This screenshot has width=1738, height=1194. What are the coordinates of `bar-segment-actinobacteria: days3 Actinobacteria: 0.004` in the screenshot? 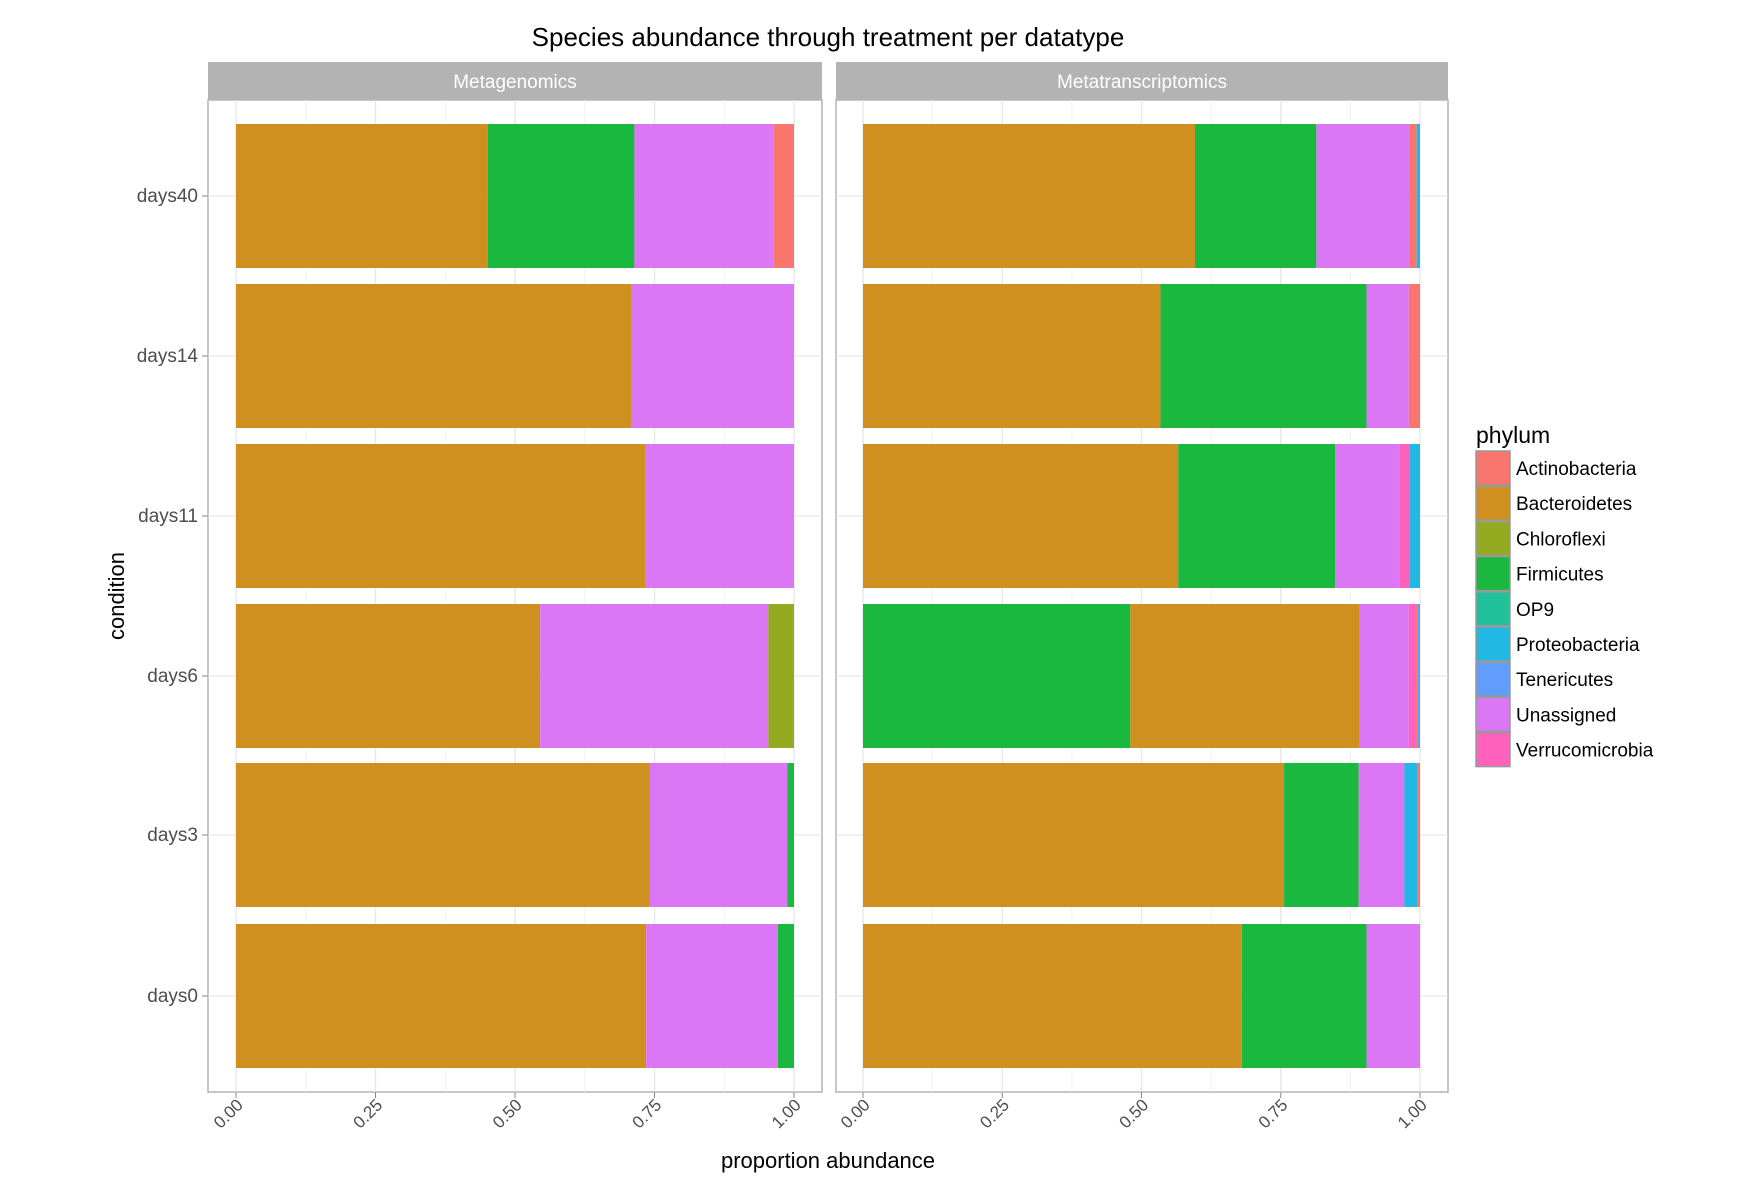 It's located at (1418, 835).